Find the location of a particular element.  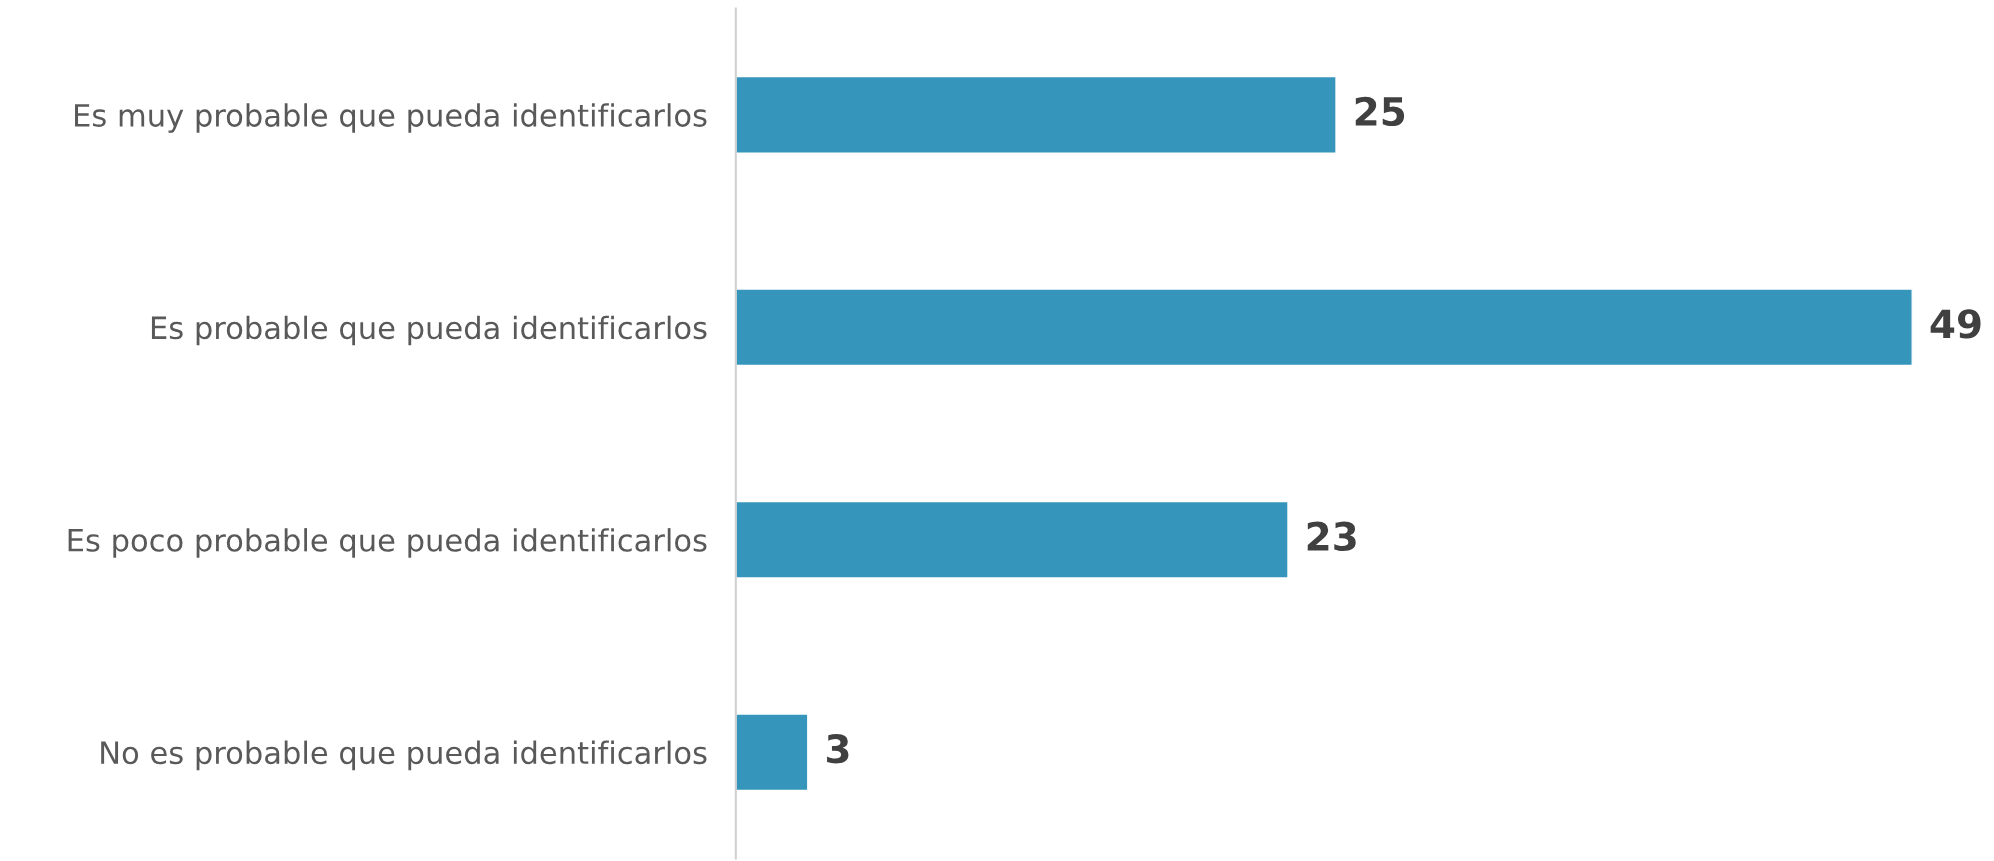

y-tick-label: Es muy probable que pueda identificarlos is located at coordinates (391, 118).